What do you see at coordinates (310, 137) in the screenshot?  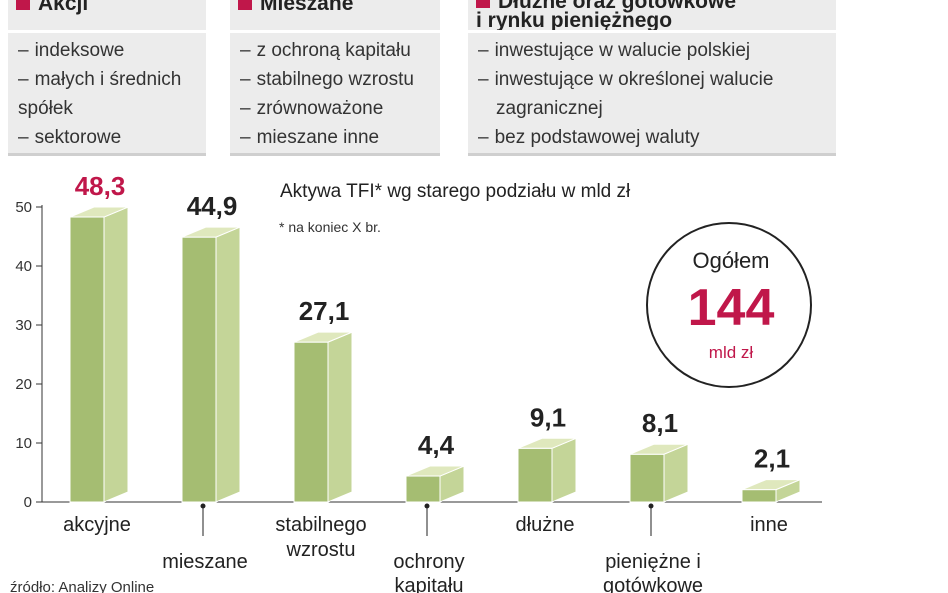 I see `list-item: – mieszane inne` at bounding box center [310, 137].